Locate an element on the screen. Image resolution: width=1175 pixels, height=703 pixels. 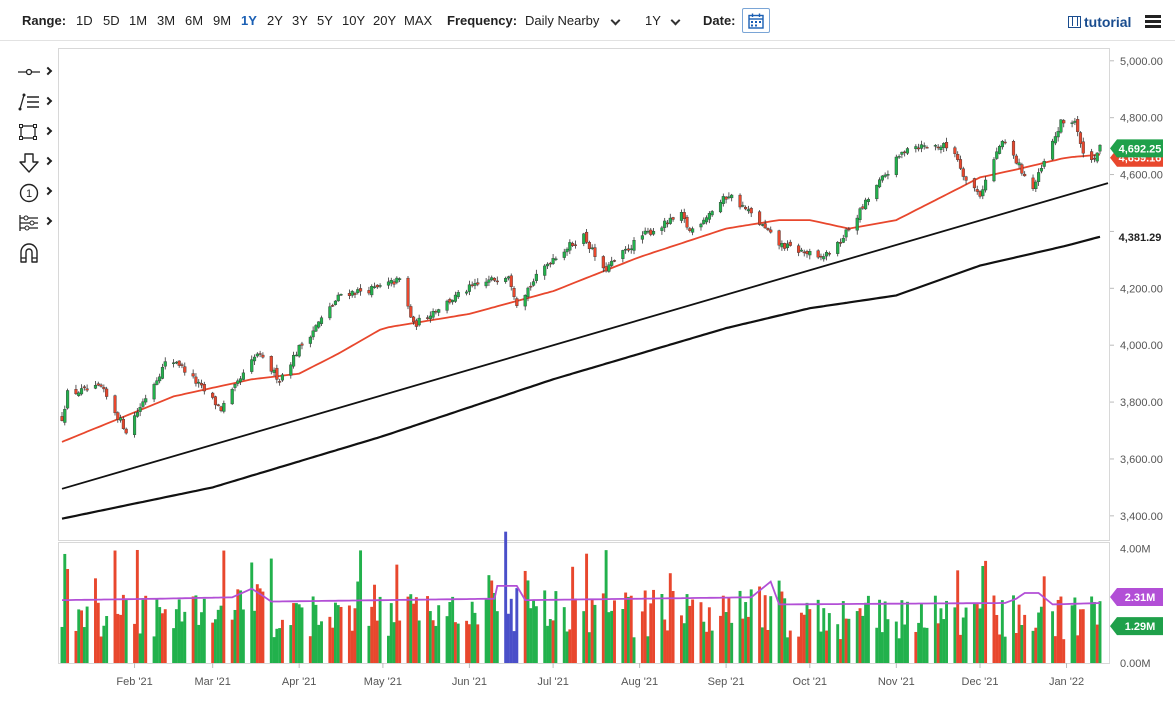
time-tick-label: Sep '21 is located at coordinates (726, 682).